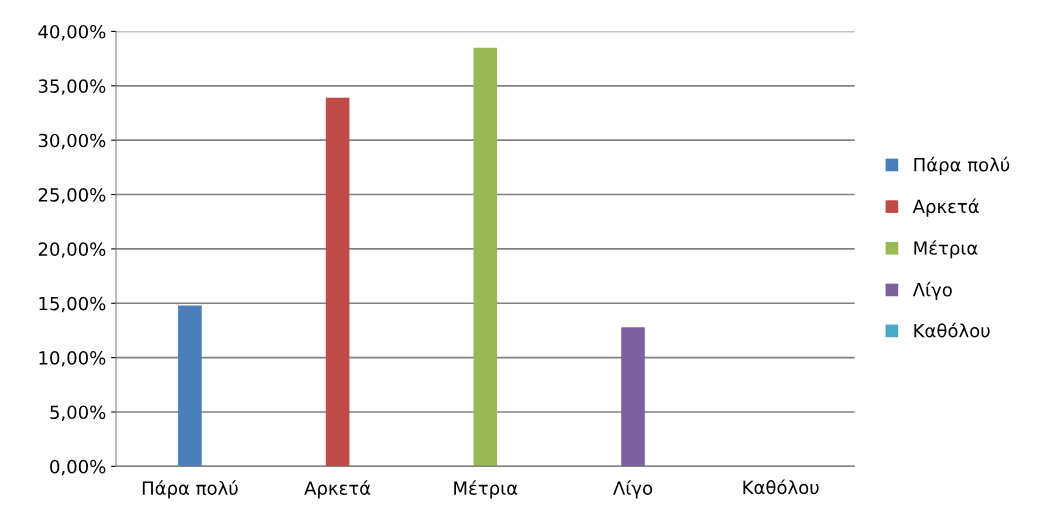 Image resolution: width=1055 pixels, height=524 pixels. I want to click on x-tick-label: Λίγο, so click(633, 489).